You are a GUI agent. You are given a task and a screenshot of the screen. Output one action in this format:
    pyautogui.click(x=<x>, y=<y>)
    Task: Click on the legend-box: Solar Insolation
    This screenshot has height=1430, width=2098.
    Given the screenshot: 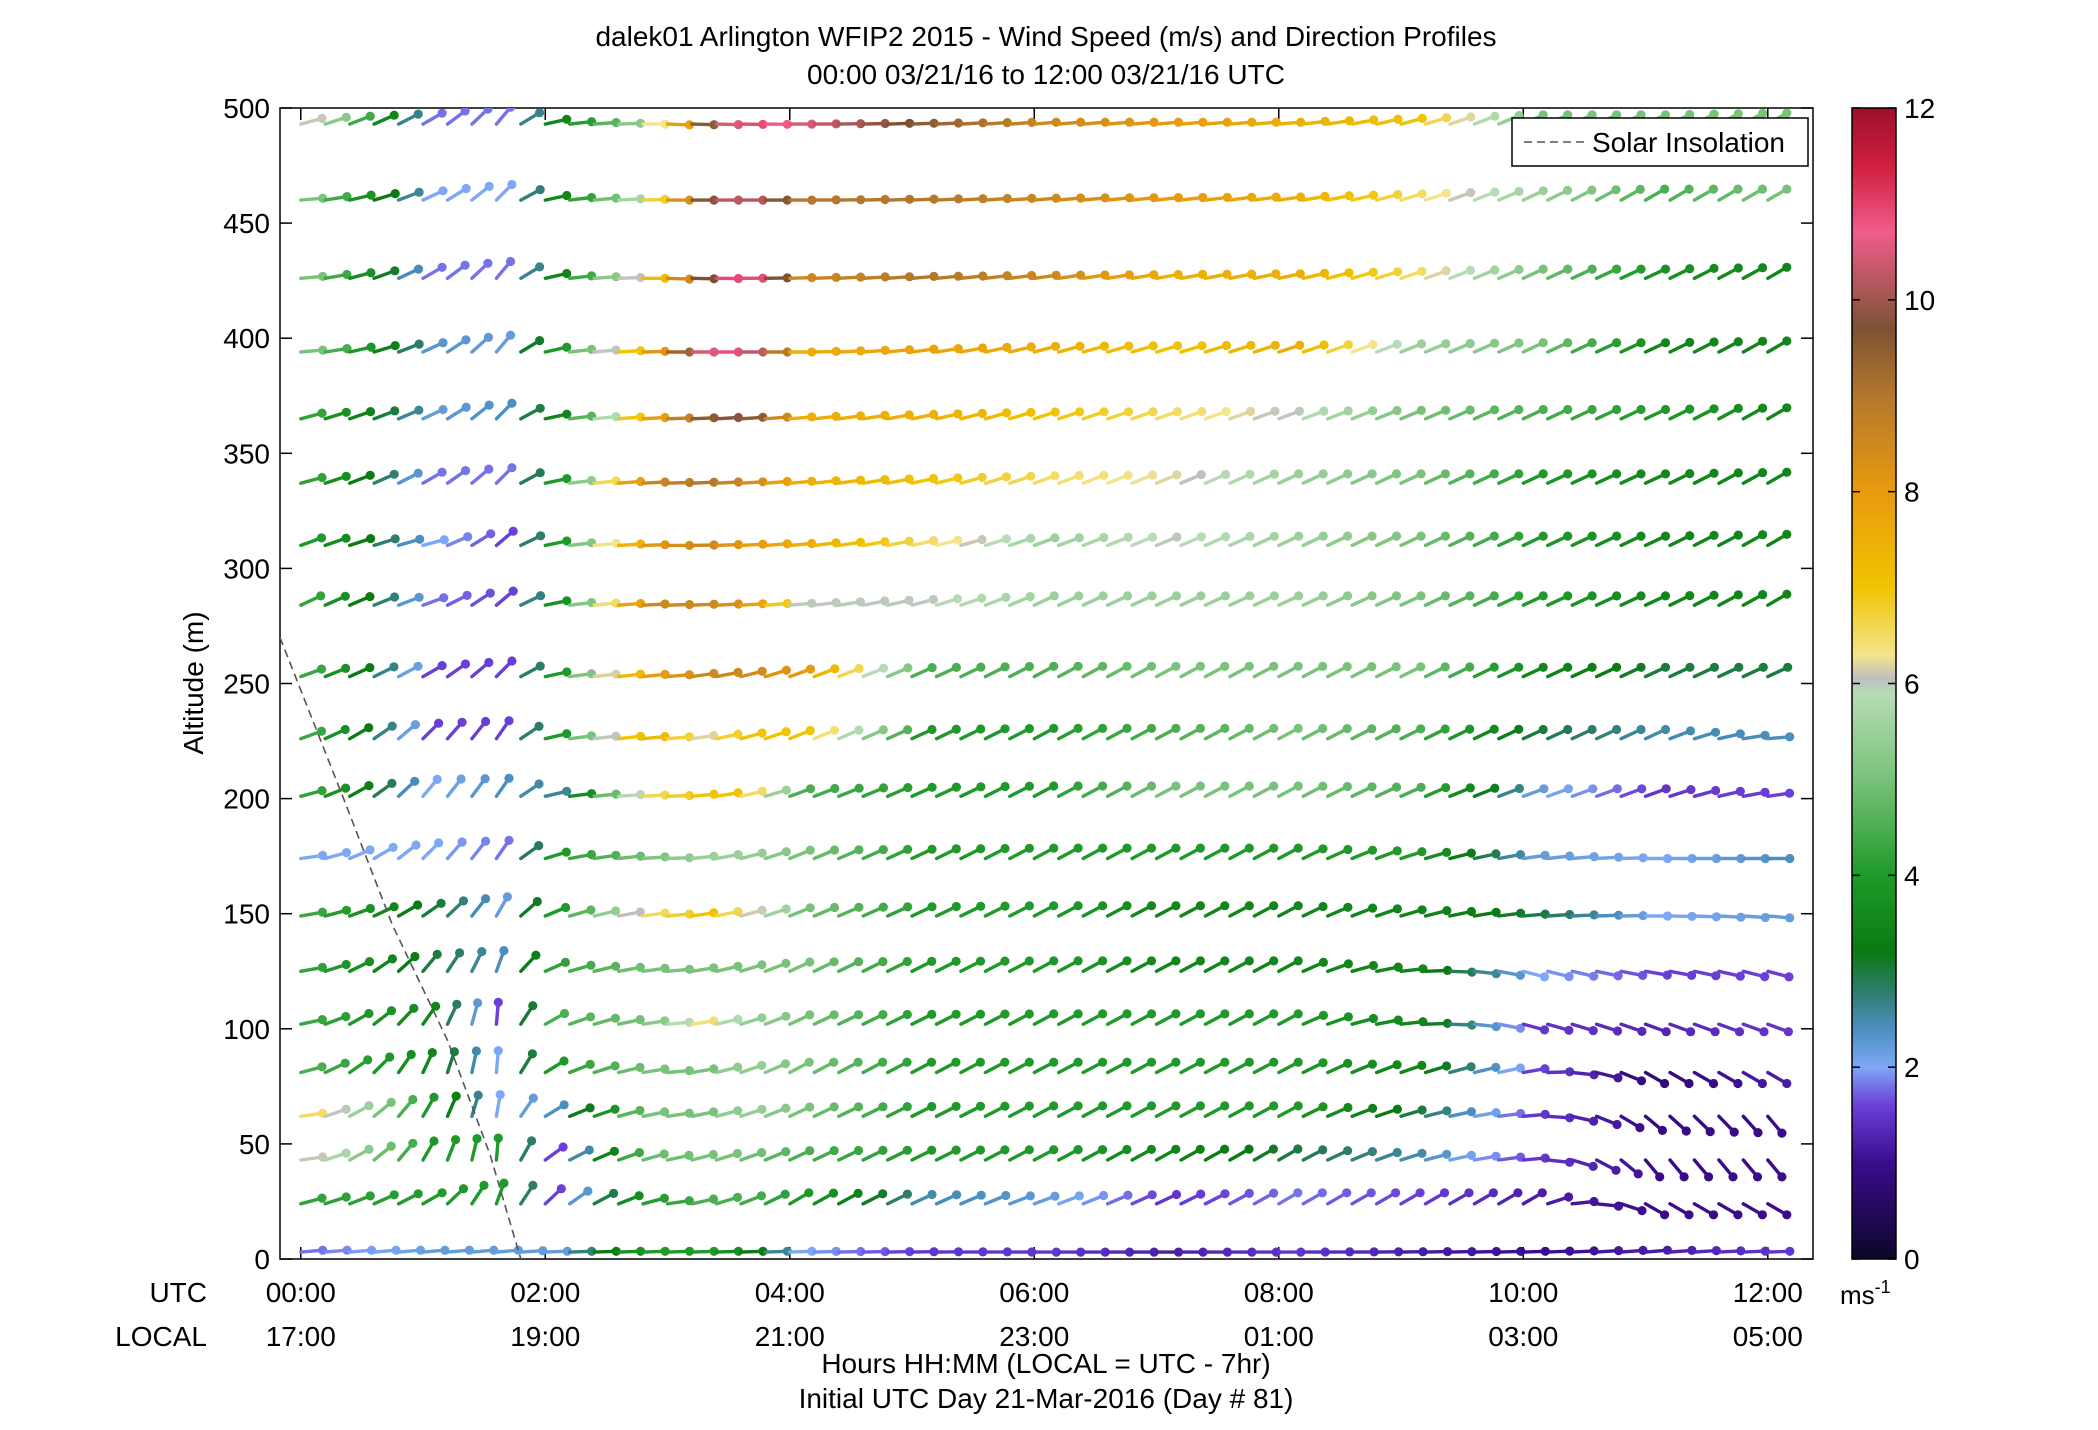 What is the action you would take?
    pyautogui.click(x=1660, y=142)
    